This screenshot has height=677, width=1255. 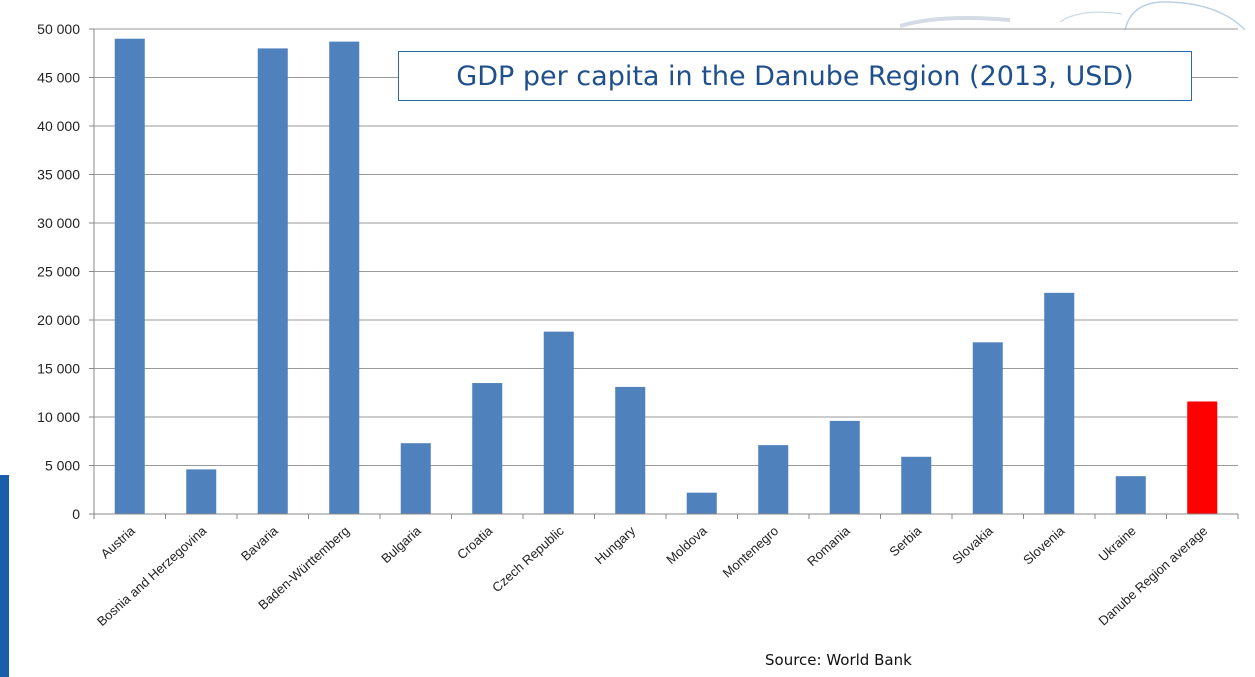 I want to click on bar-slovakia, so click(x=987, y=428).